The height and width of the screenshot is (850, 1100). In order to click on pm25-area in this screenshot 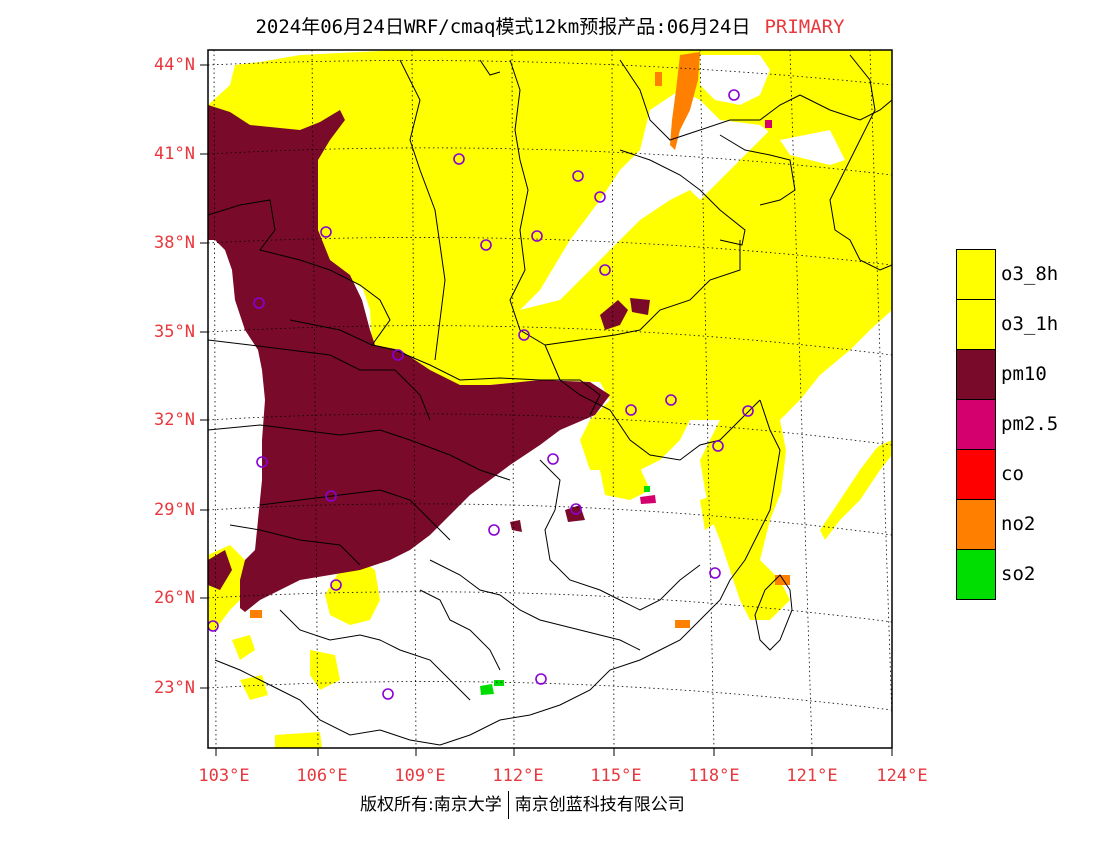, I will do `click(706, 312)`.